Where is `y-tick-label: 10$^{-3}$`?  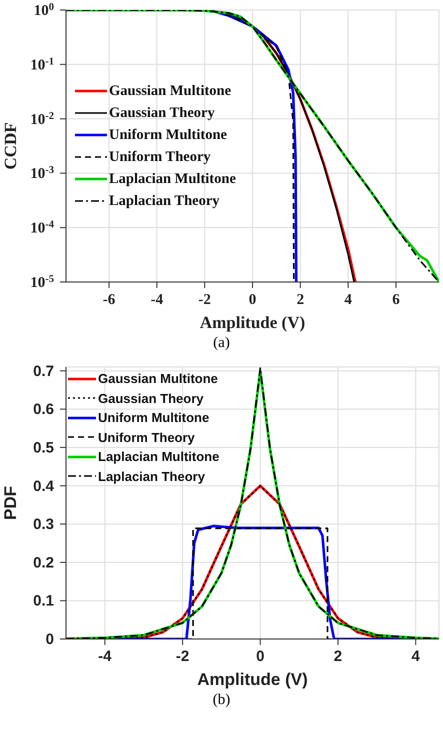
y-tick-label: 10$^{-3}$ is located at coordinates (42, 173).